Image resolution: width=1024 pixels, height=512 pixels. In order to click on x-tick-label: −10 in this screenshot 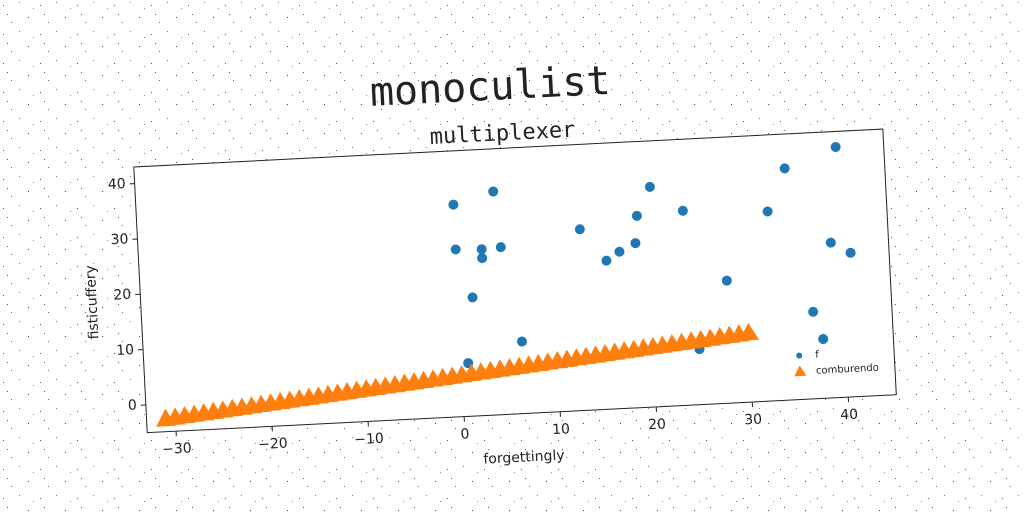, I will do `click(369, 439)`.